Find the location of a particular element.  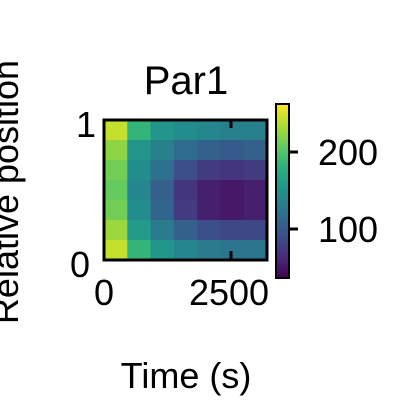

y-tick-label-0: 0 is located at coordinates (80, 264).